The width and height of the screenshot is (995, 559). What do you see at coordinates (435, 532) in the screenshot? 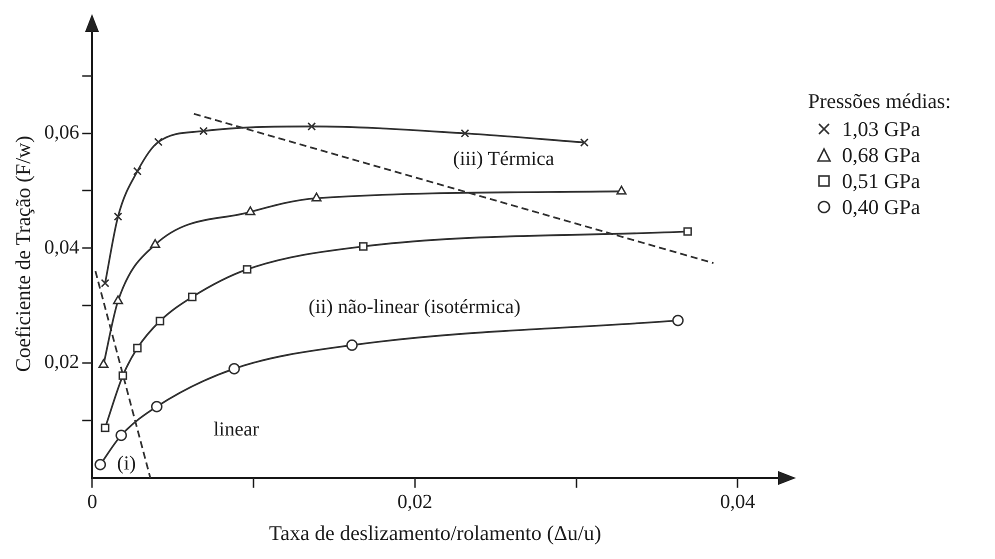
I see `x-axis-title: Taxa de deslizamento/rolamento (Δu/u)` at bounding box center [435, 532].